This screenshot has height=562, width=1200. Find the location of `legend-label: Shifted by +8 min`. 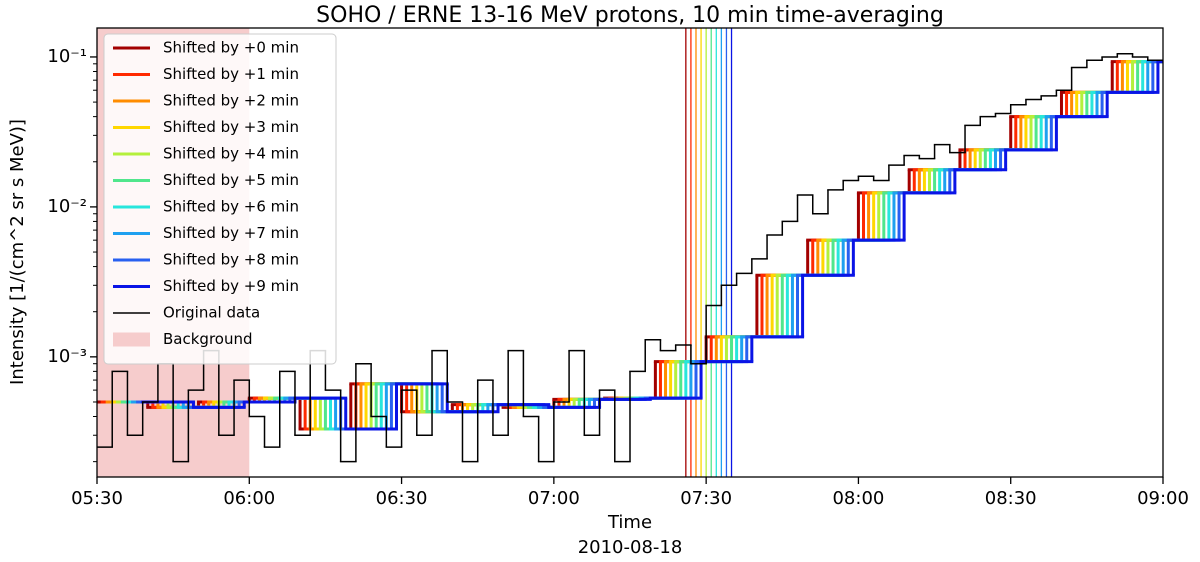

legend-label: Shifted by +8 min is located at coordinates (231, 260).